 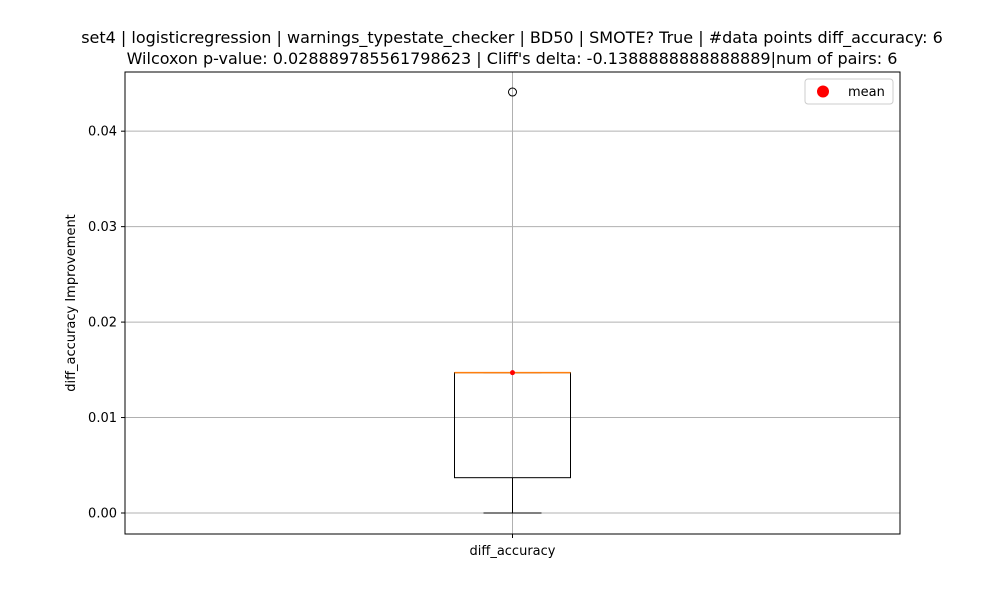 What do you see at coordinates (512, 300) in the screenshot?
I see `box-plot` at bounding box center [512, 300].